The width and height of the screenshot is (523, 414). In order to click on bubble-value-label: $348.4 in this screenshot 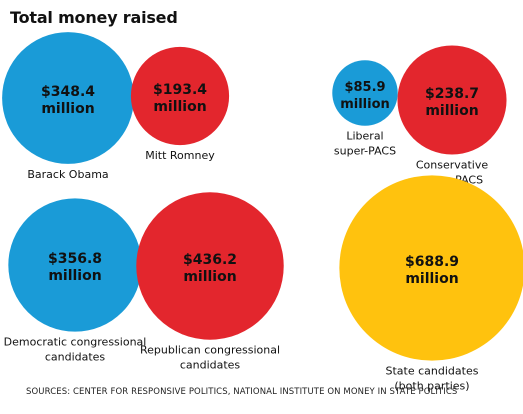, I will do `click(68, 92)`.